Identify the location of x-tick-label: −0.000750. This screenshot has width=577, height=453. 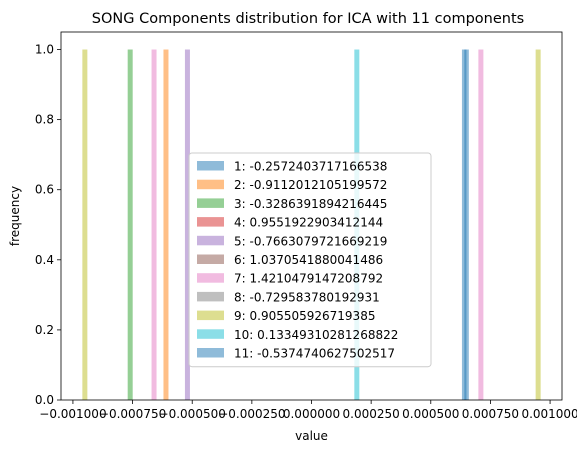
(132, 414).